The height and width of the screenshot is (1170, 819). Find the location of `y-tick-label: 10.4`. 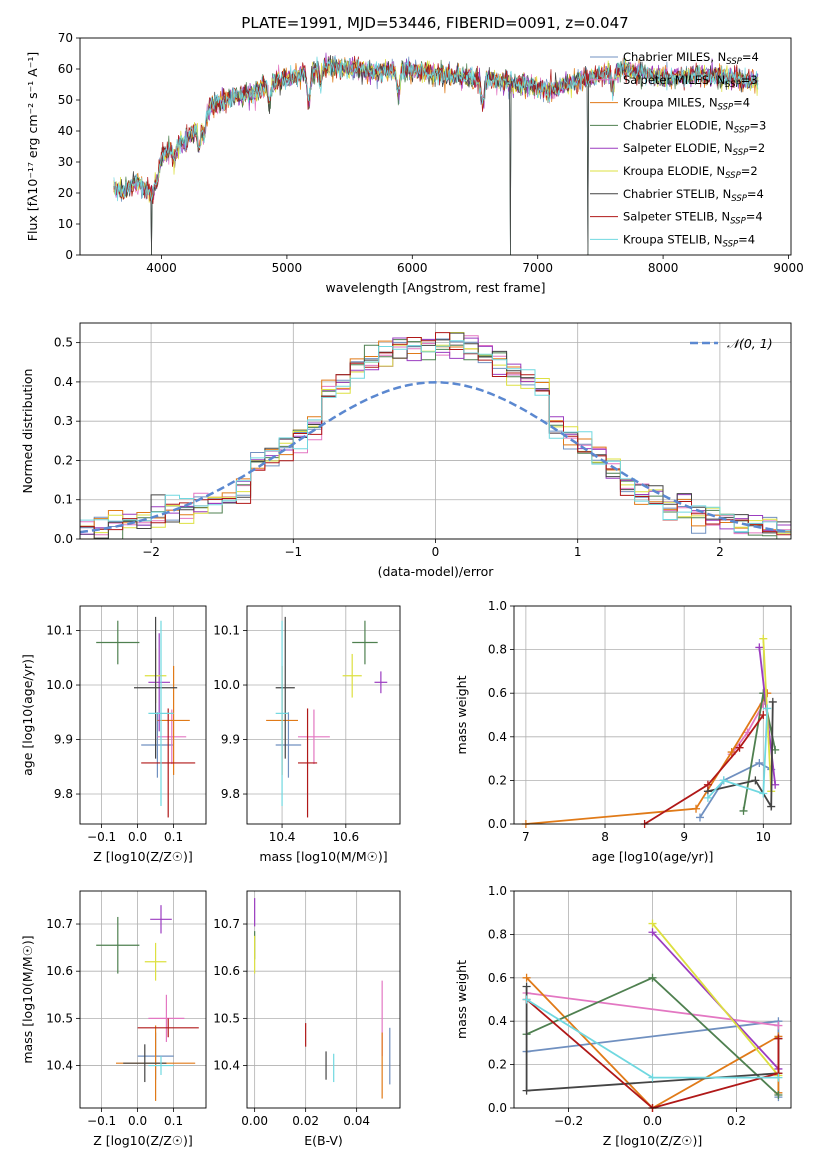

y-tick-label: 10.4 is located at coordinates (226, 1066).